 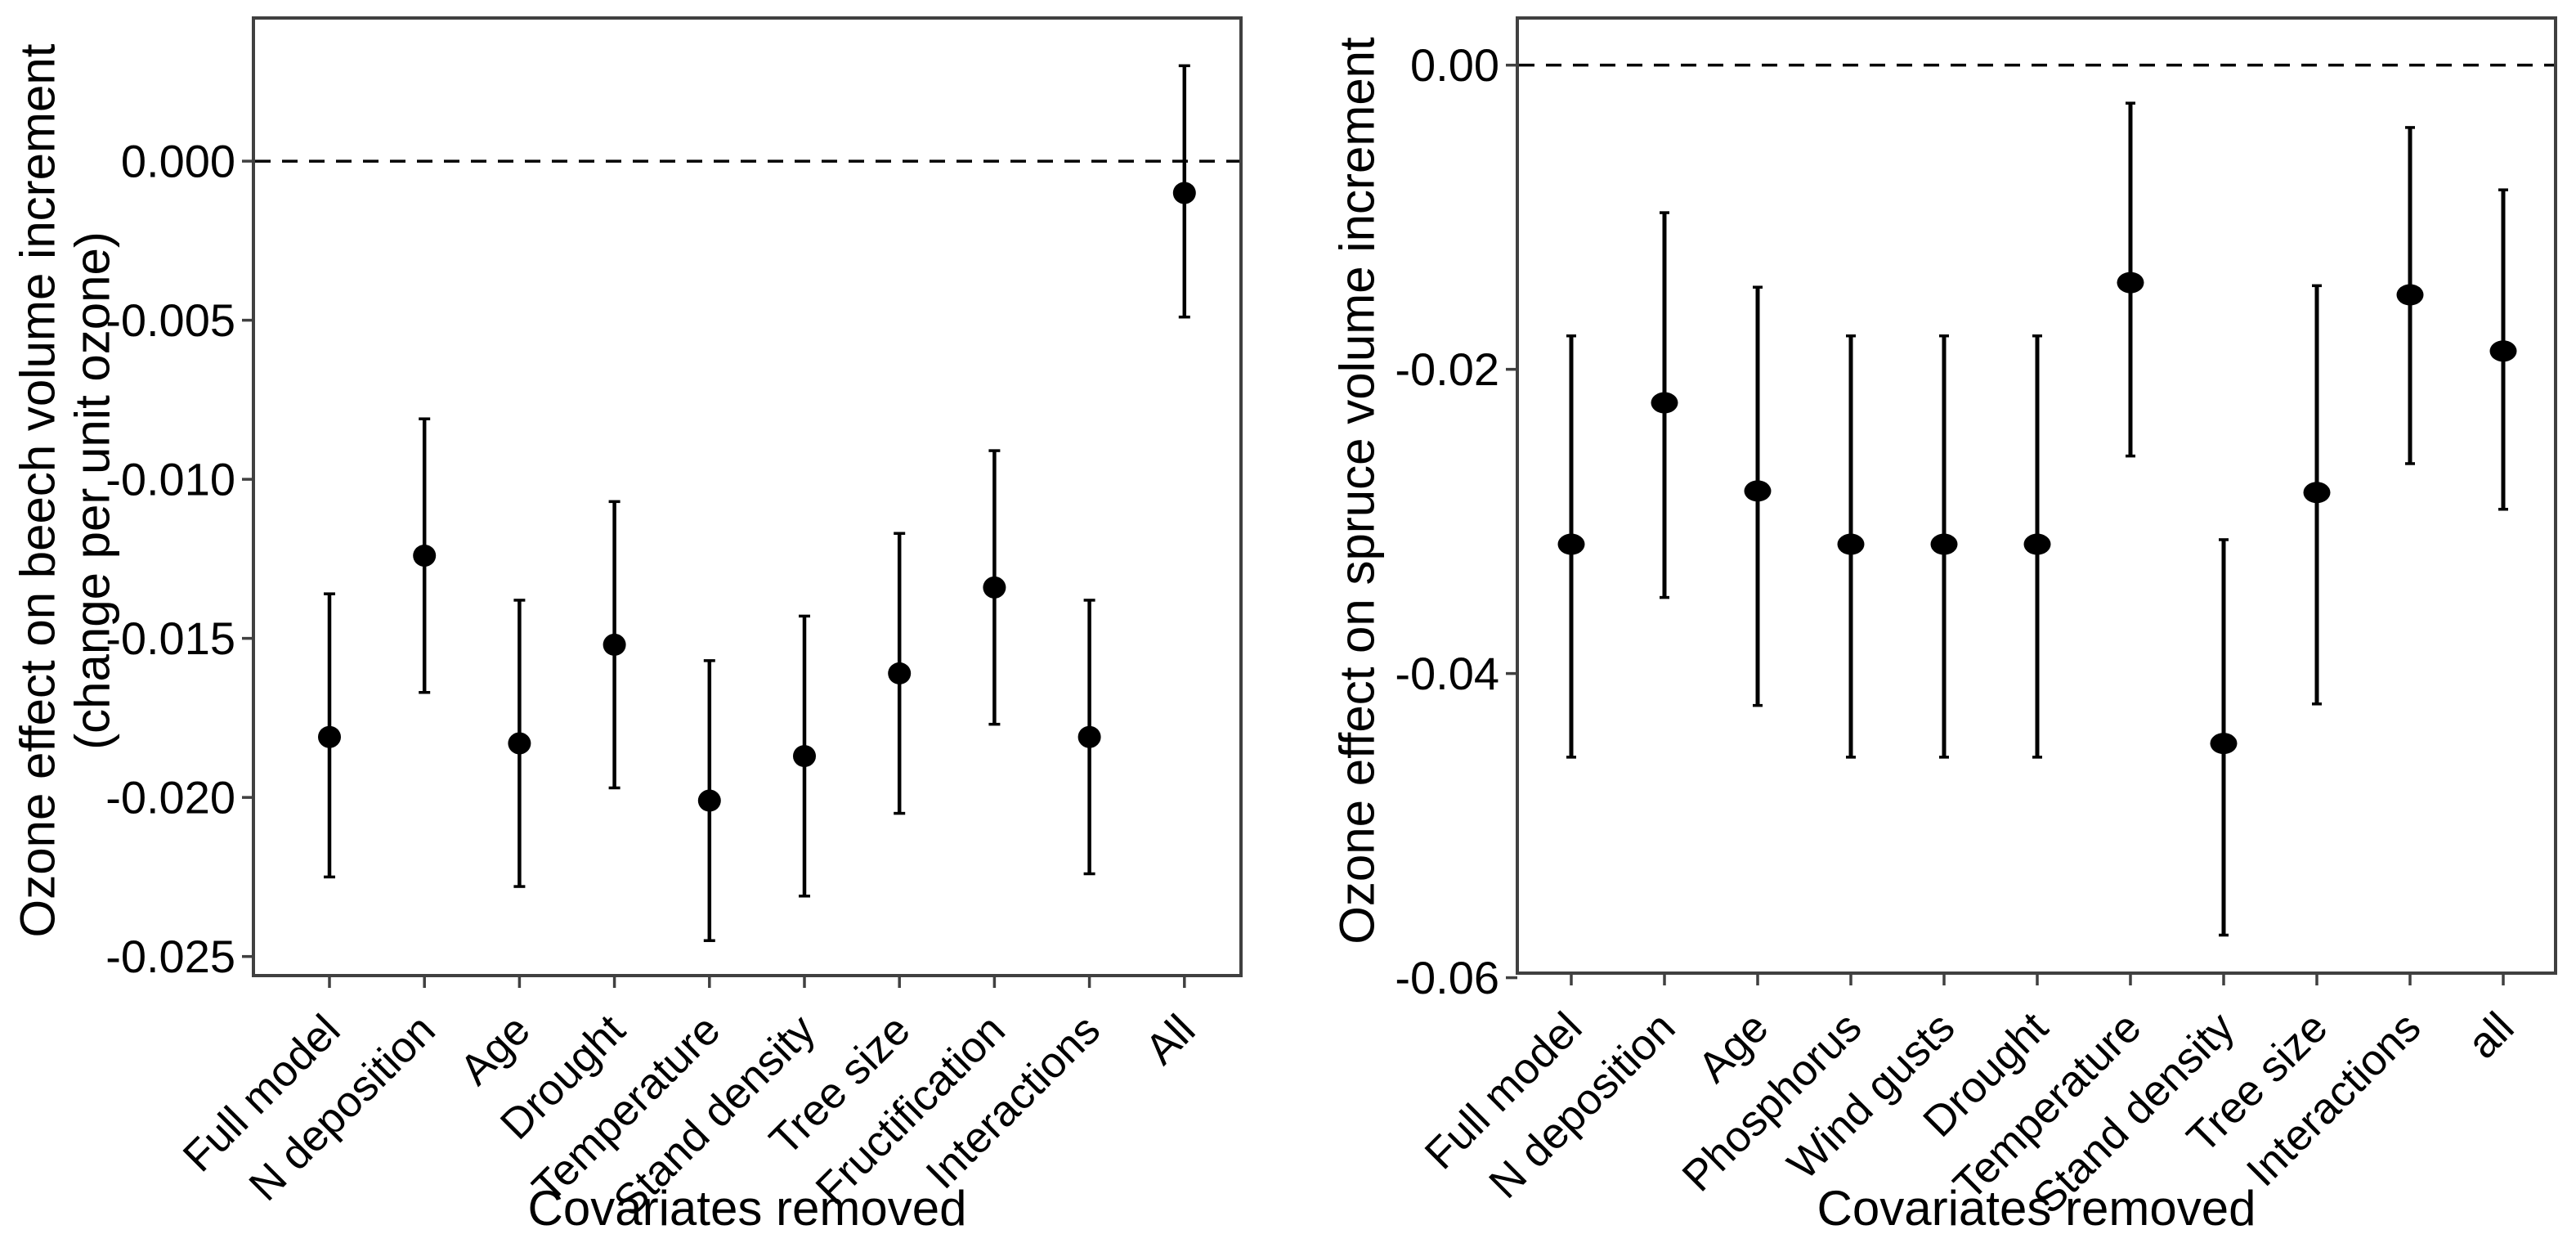 What do you see at coordinates (2037, 1208) in the screenshot?
I see `right-x-axis-title: Covariates removed` at bounding box center [2037, 1208].